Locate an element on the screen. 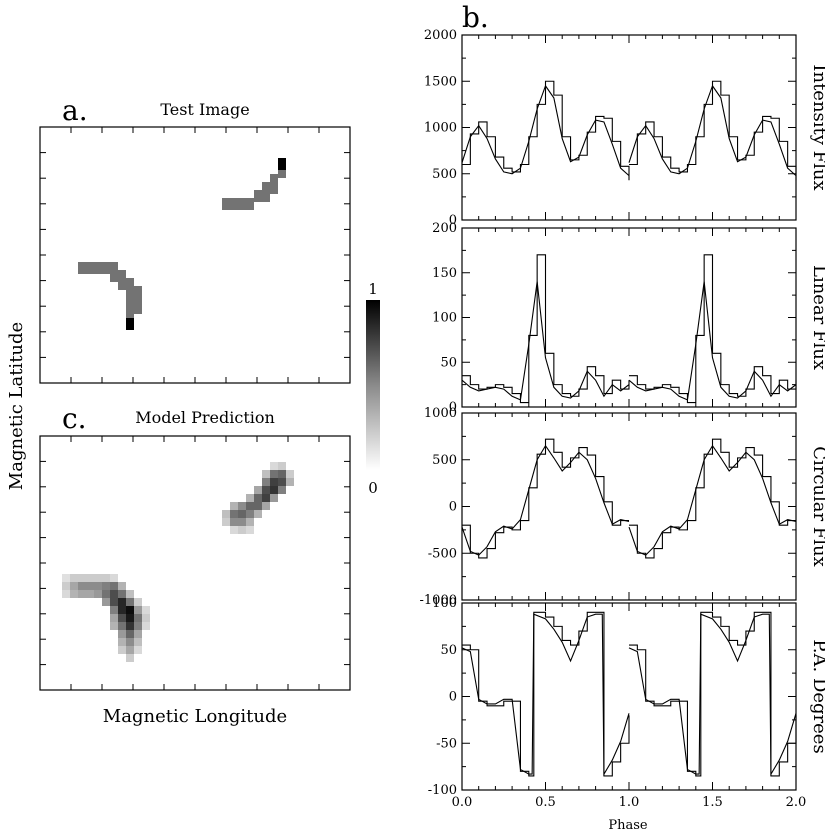  panel-side-label: P.A. Degrees is located at coordinates (817, 696).